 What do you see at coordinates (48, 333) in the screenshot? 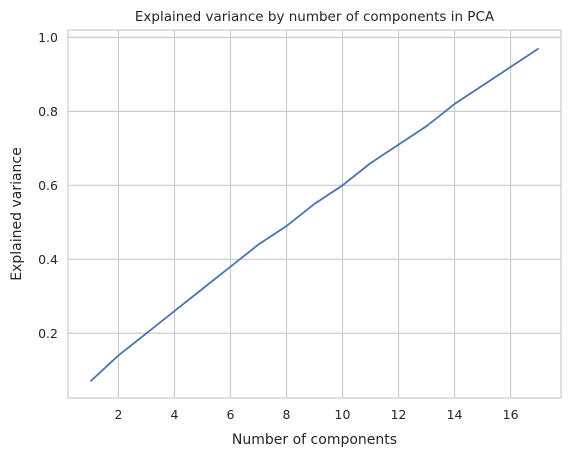
I see `y-tick-label: 0.2` at bounding box center [48, 333].